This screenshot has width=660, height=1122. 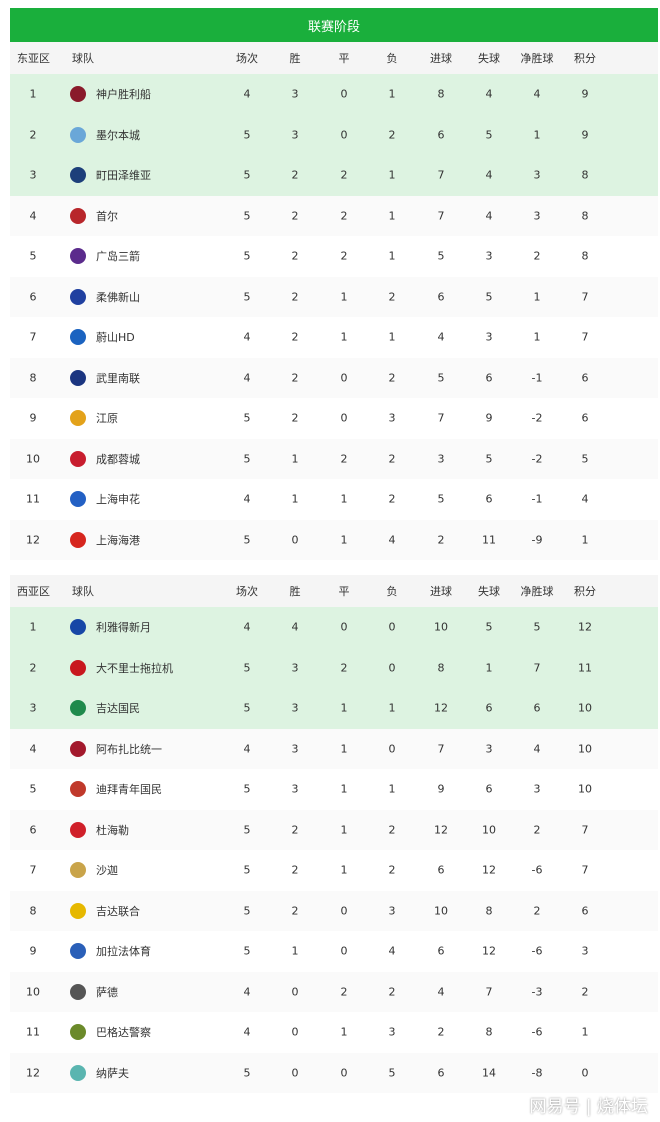 I want to click on team-name: 迪拜青年国民, so click(x=129, y=790).